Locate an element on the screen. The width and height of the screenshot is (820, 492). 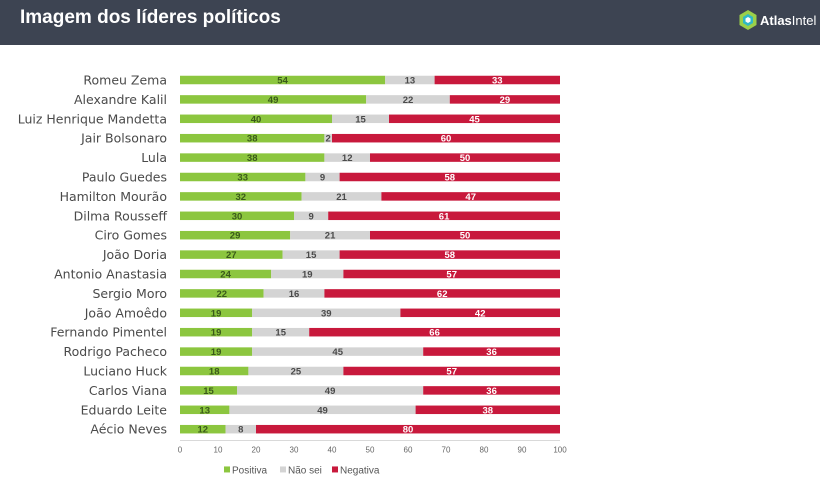
category-label: Rodrigo Pacheco is located at coordinates (115, 351).